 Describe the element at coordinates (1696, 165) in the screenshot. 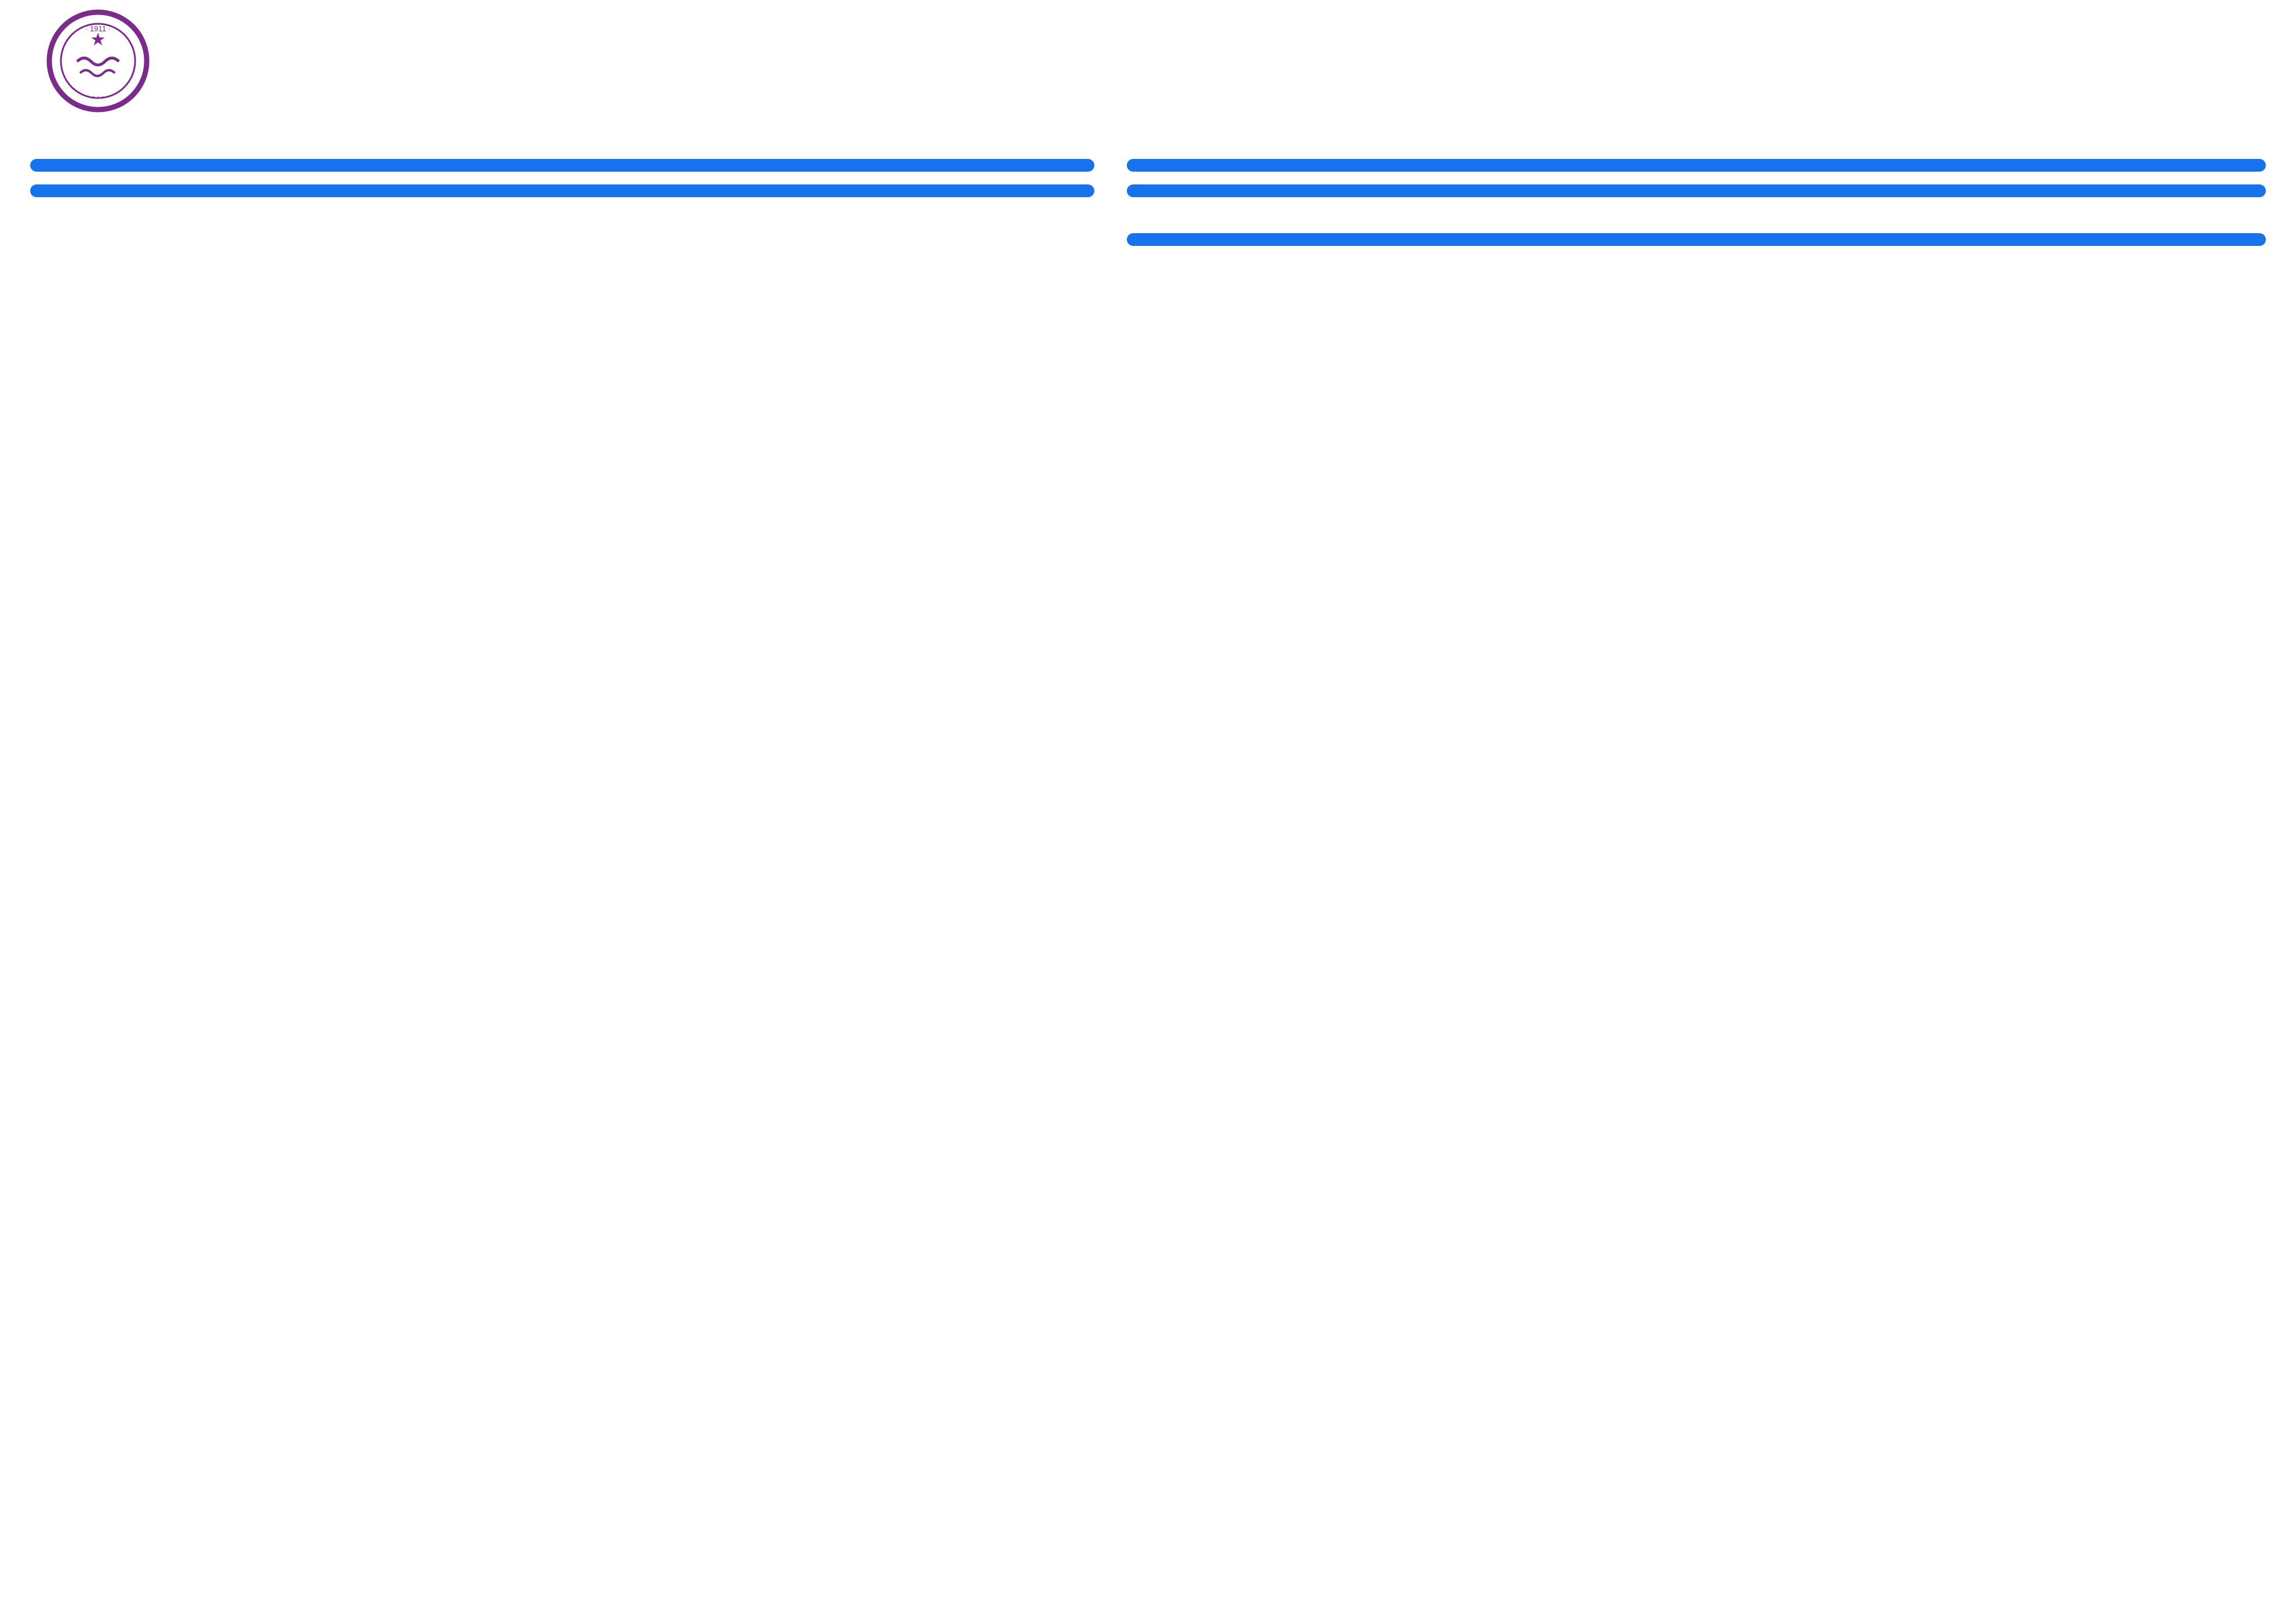

I see `section-theoretical-analysis` at that location.